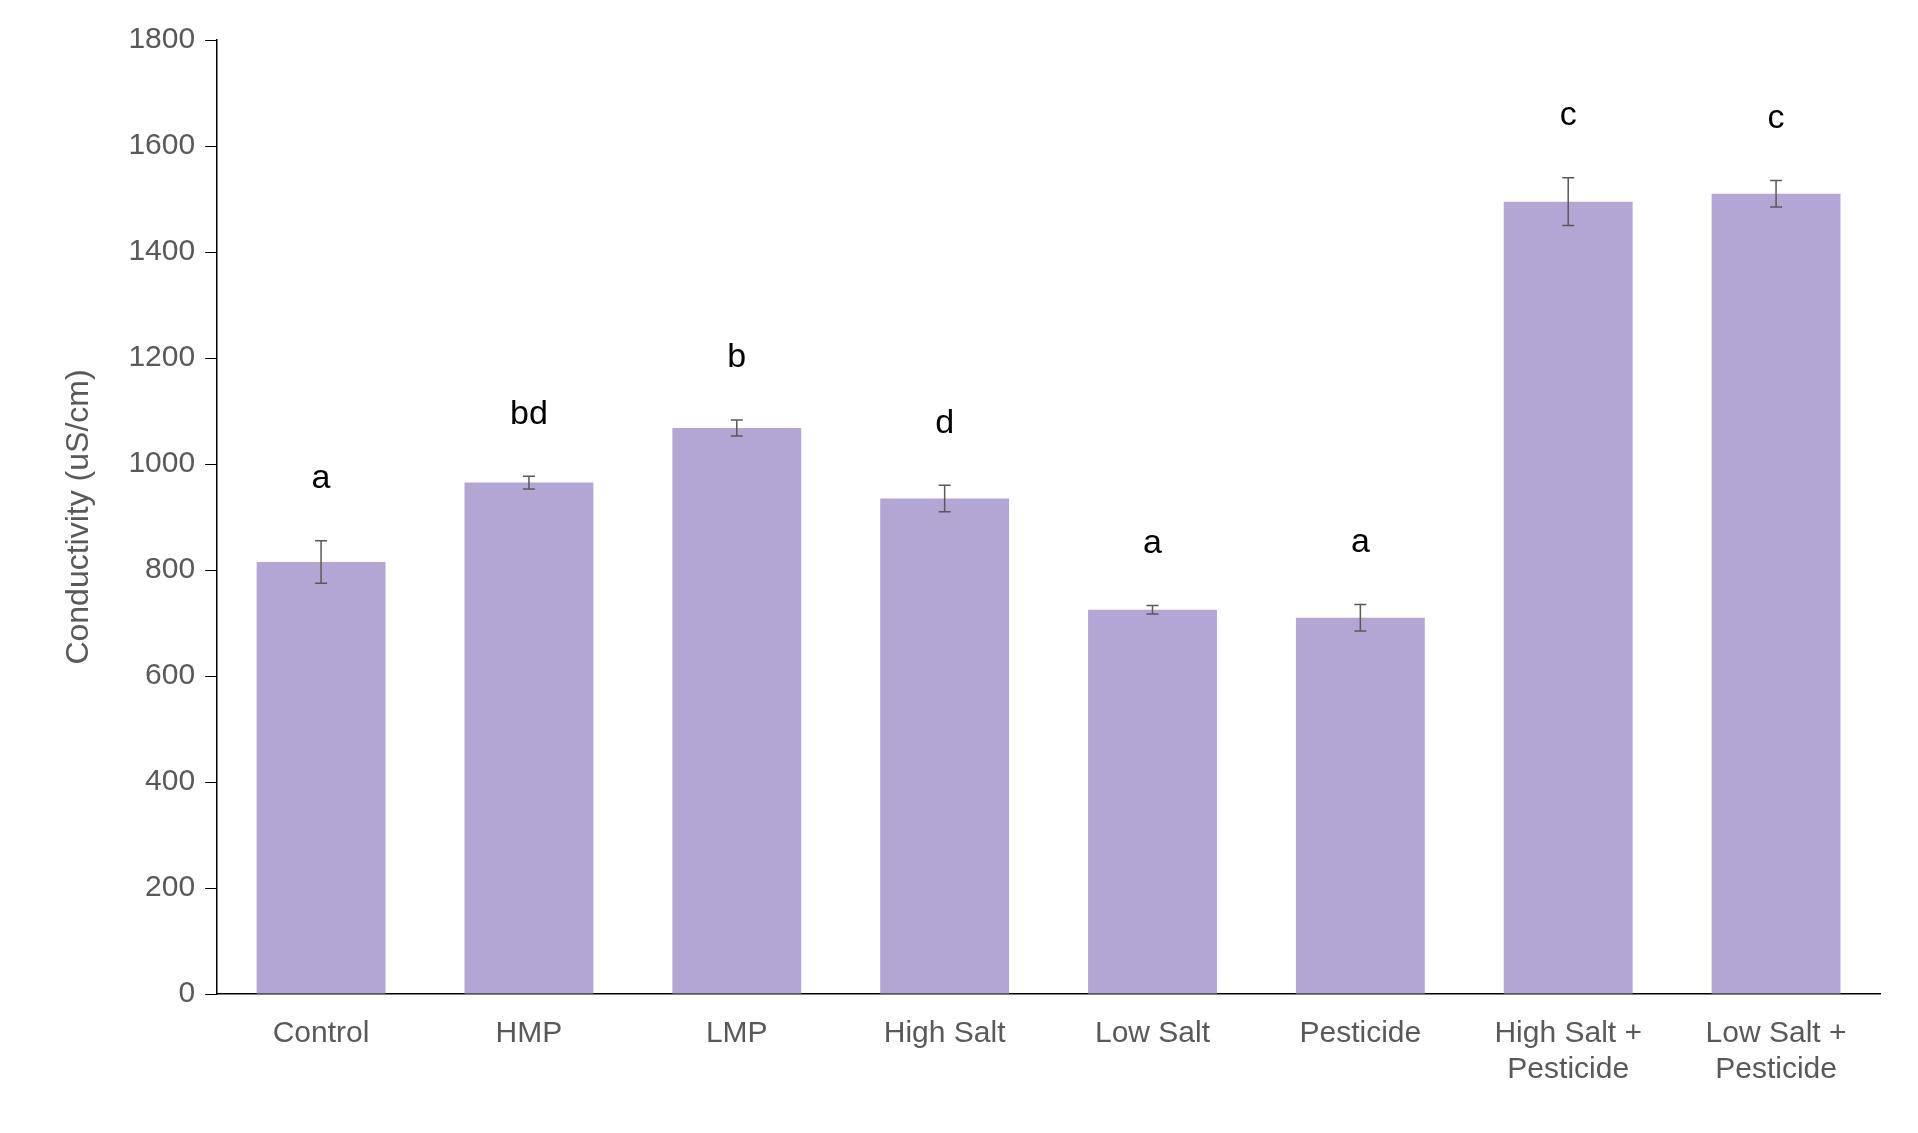 The height and width of the screenshot is (1133, 1918). I want to click on x-tick-label: LMP, so click(736, 1032).